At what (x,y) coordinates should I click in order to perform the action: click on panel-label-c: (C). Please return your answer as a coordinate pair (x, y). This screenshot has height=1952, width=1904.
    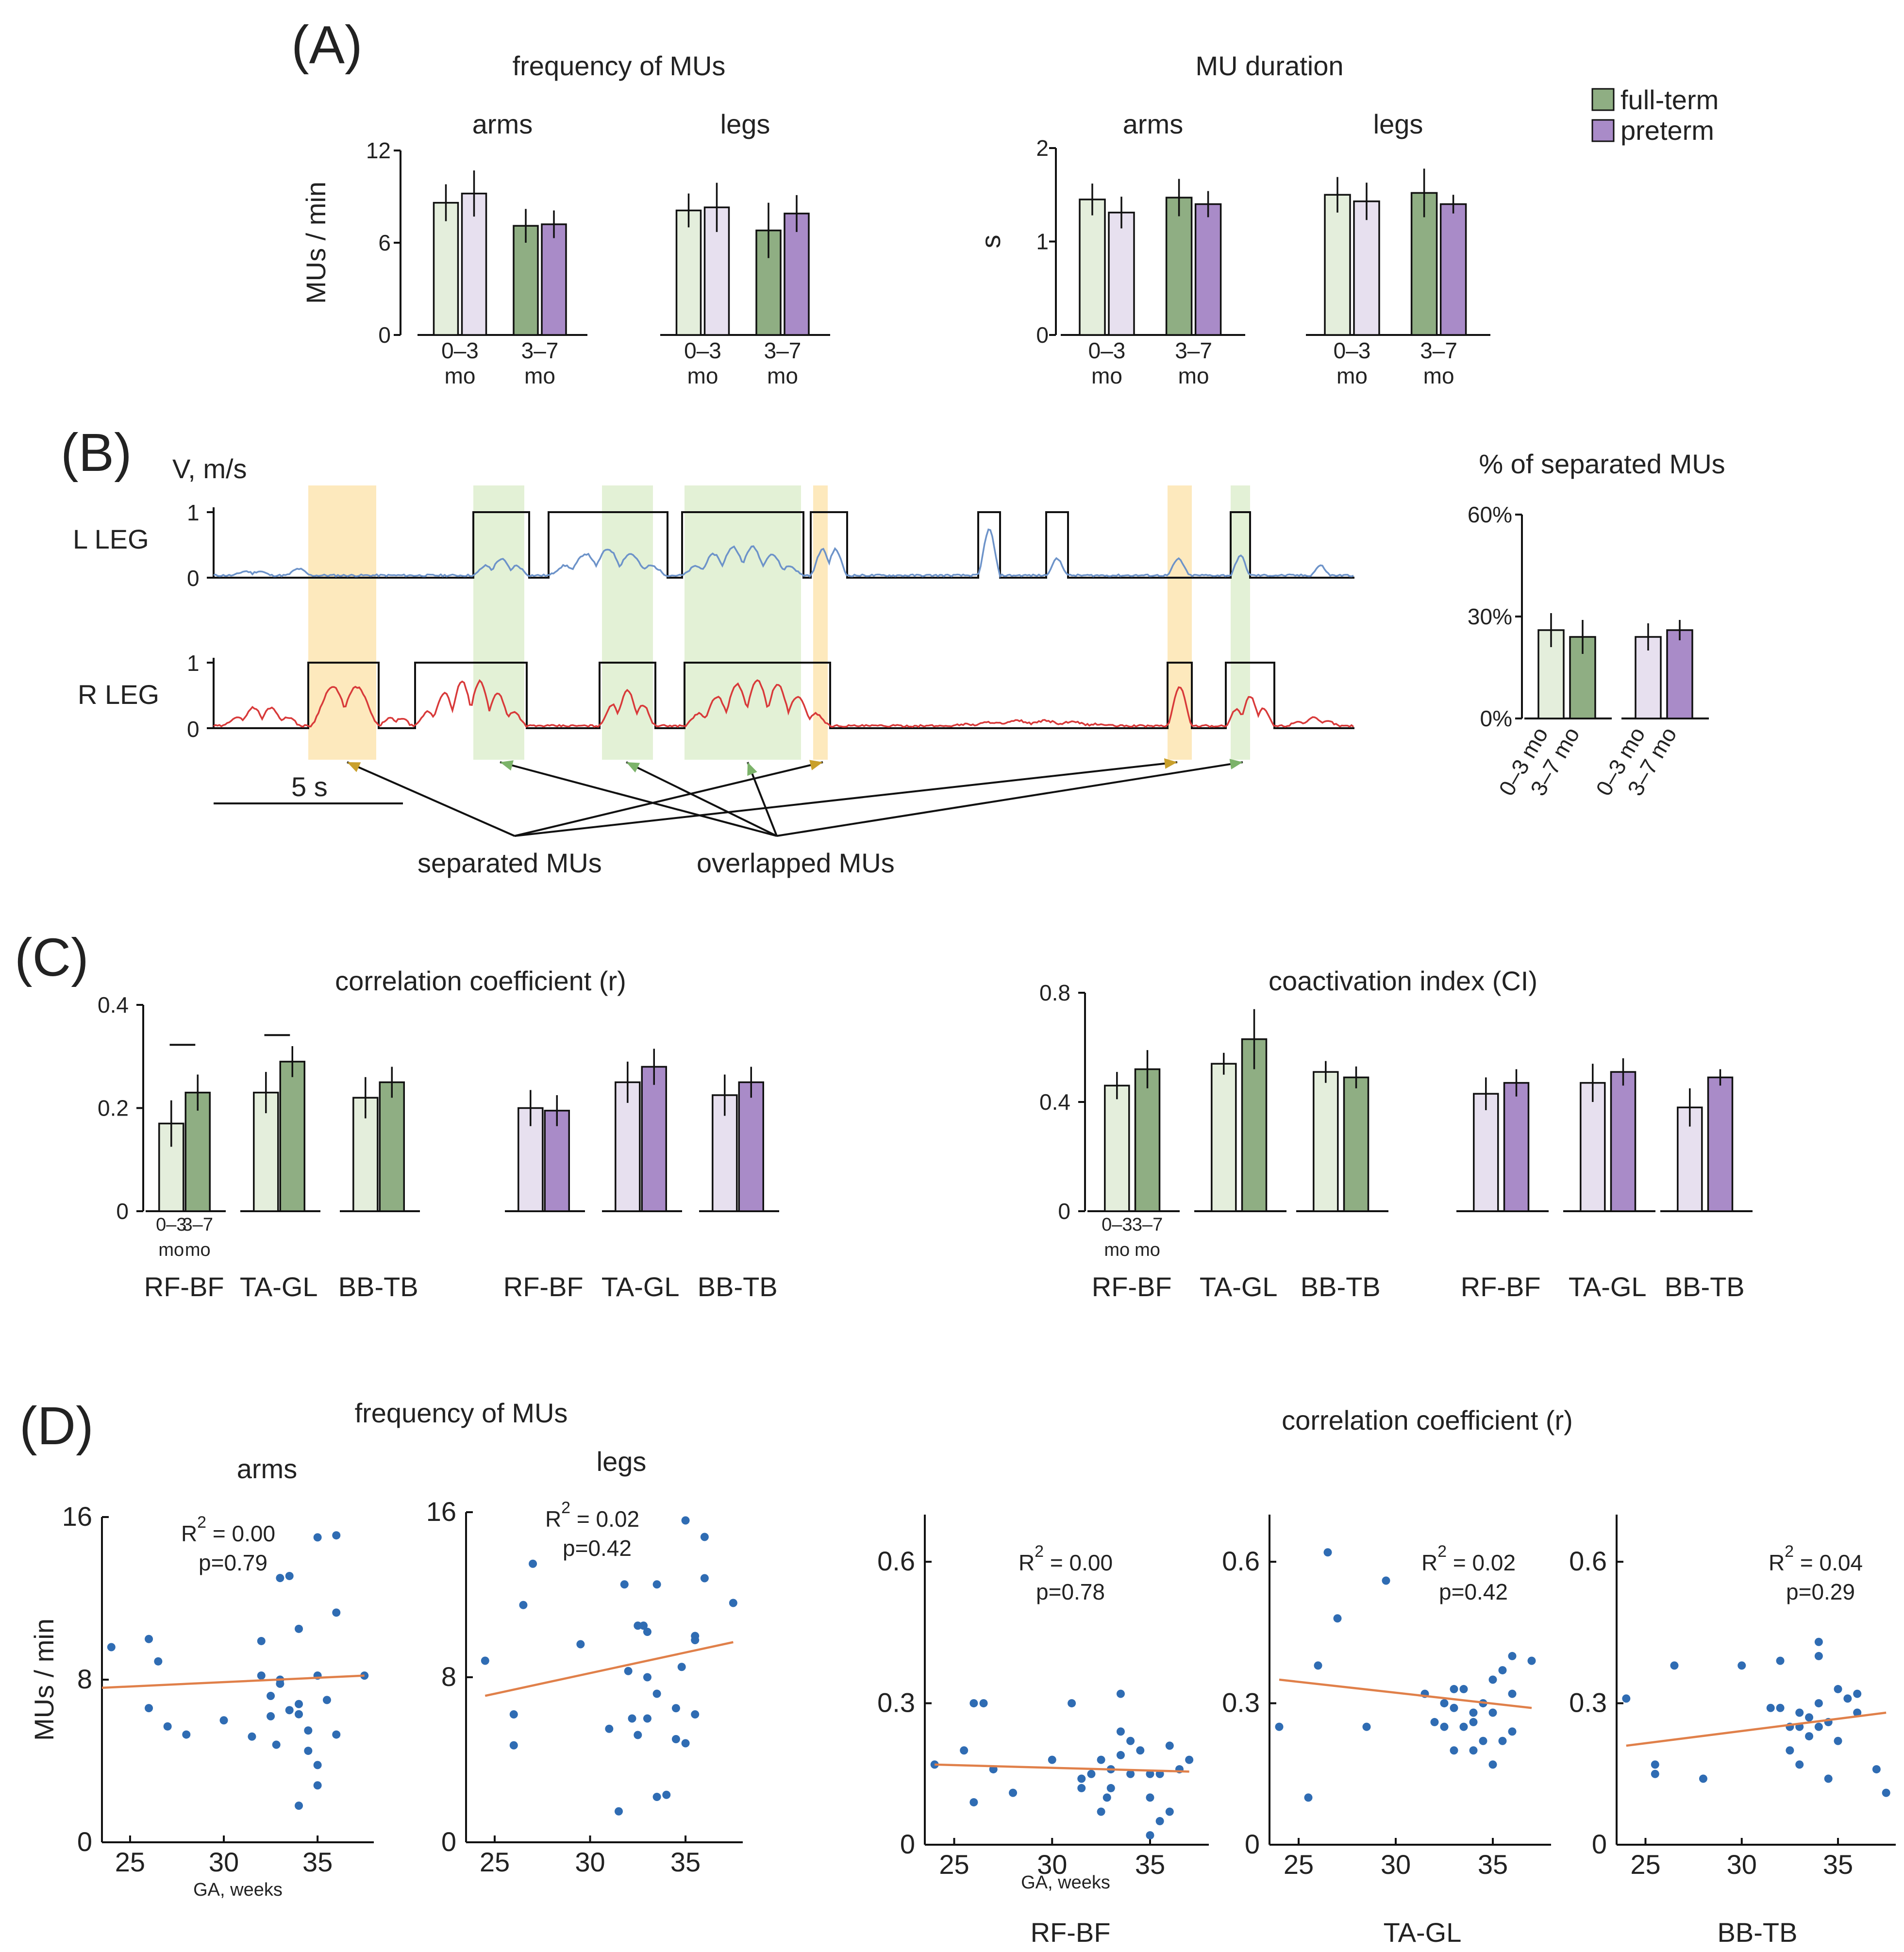
    Looking at the image, I should click on (52, 957).